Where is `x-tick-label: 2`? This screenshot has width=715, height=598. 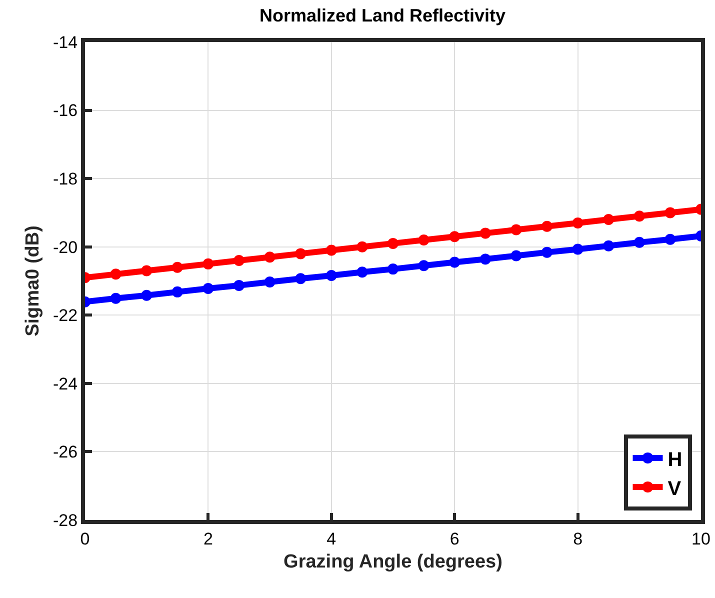
x-tick-label: 2 is located at coordinates (208, 538).